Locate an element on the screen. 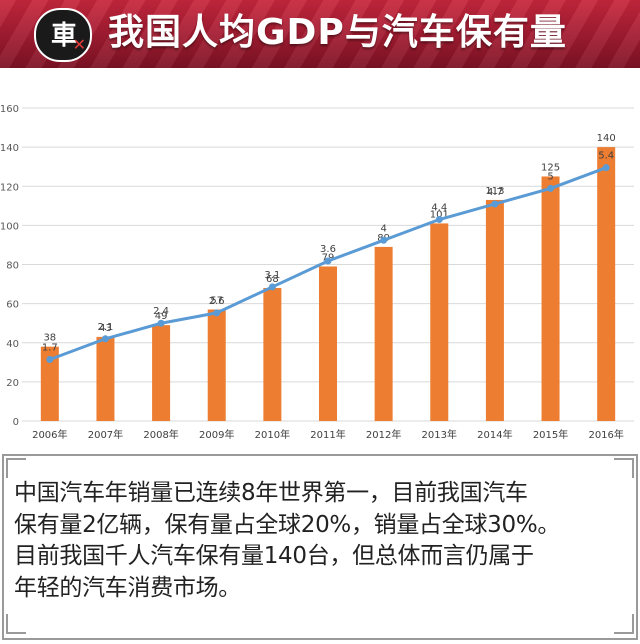  y-tick-label: 140 is located at coordinates (9, 148).